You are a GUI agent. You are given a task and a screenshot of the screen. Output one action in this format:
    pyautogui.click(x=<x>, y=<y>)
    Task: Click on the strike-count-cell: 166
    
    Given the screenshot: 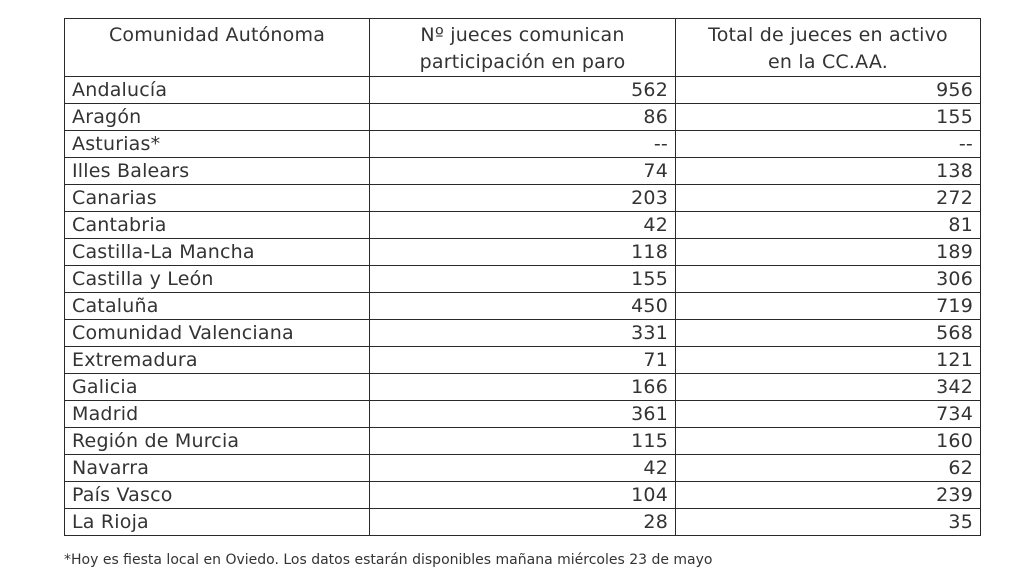 What is the action you would take?
    pyautogui.click(x=522, y=387)
    